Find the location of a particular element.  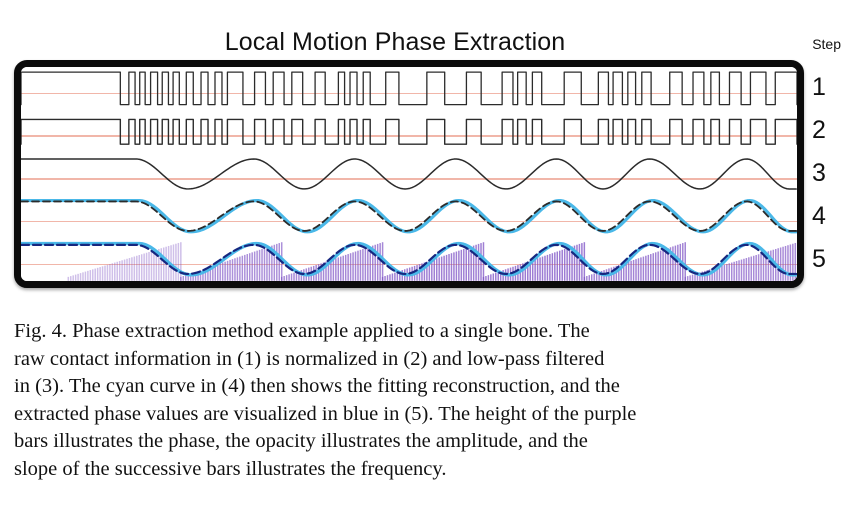

step-number-5: 5 is located at coordinates (819, 258).